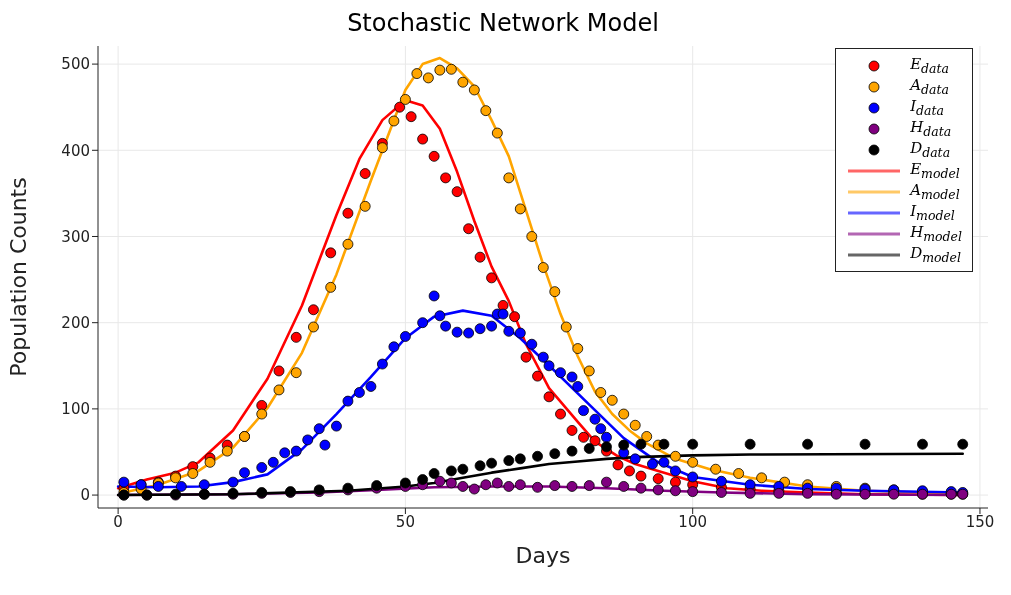 This screenshot has height=595, width=1011. Describe the element at coordinates (75, 409) in the screenshot. I see `y-tick-label: 100` at that location.